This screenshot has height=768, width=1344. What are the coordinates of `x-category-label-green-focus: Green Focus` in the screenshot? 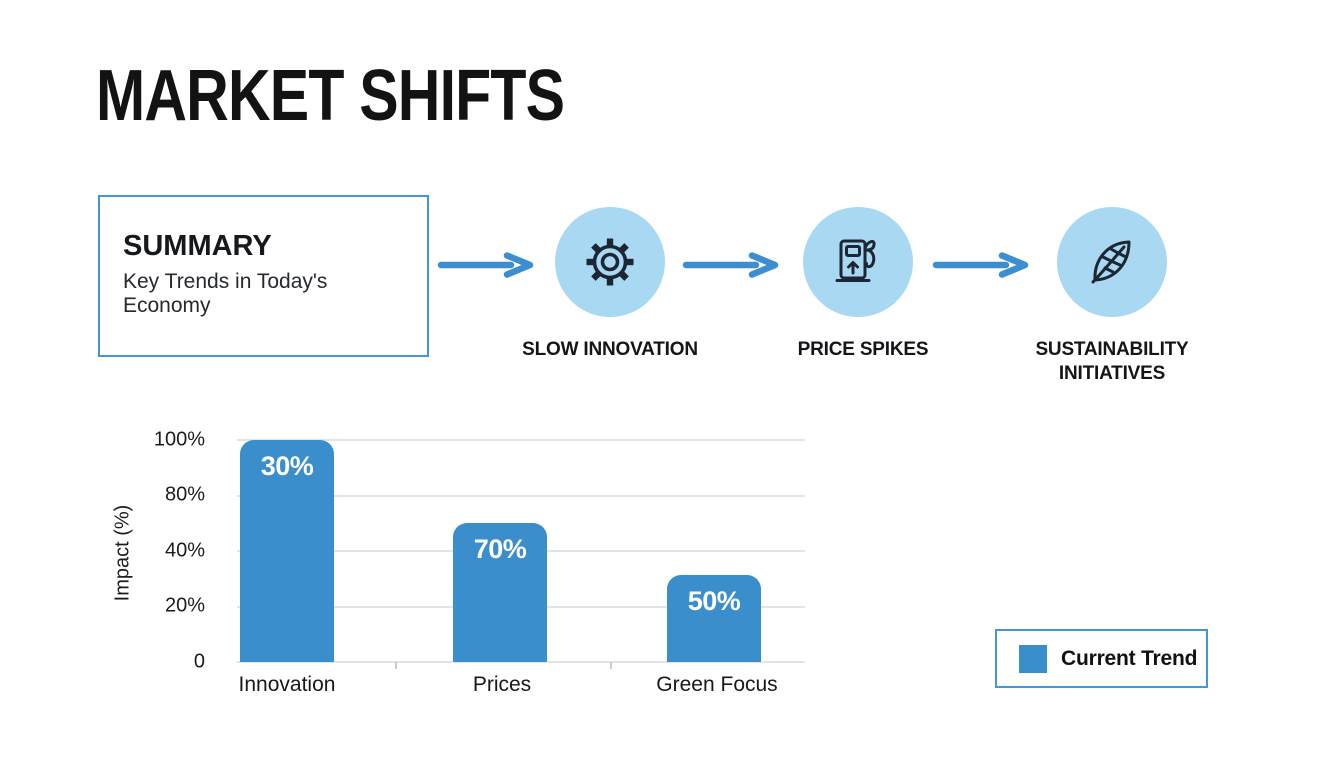 It's located at (717, 684).